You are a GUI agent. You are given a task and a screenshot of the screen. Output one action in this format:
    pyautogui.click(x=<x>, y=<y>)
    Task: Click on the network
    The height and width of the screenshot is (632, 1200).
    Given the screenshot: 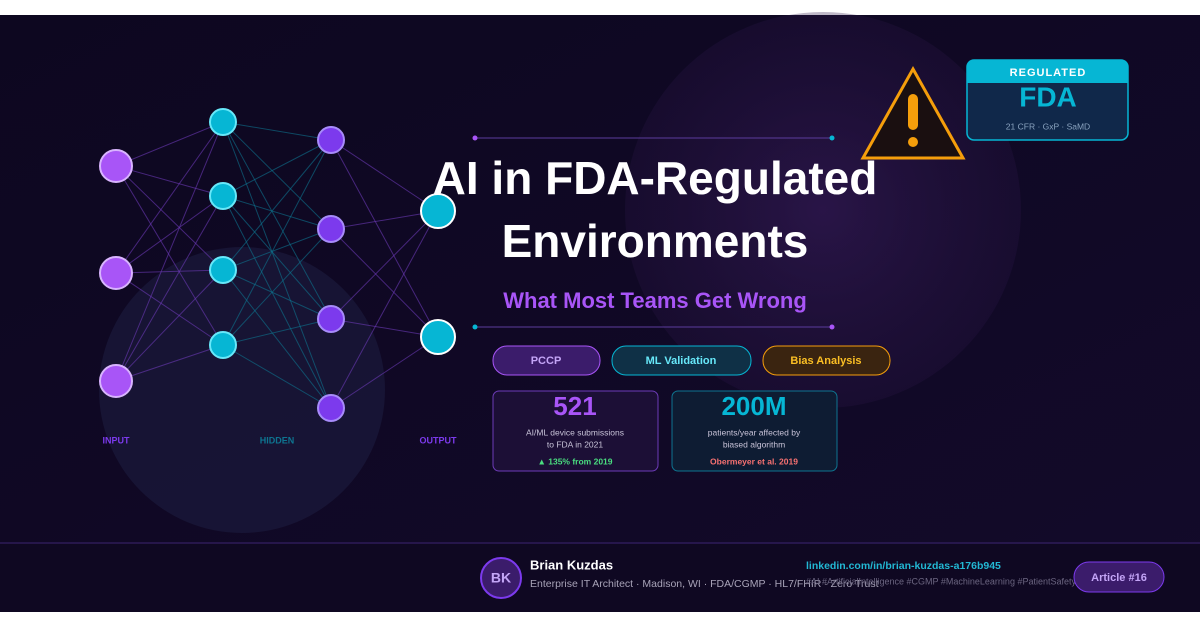 What is the action you would take?
    pyautogui.click(x=277, y=265)
    